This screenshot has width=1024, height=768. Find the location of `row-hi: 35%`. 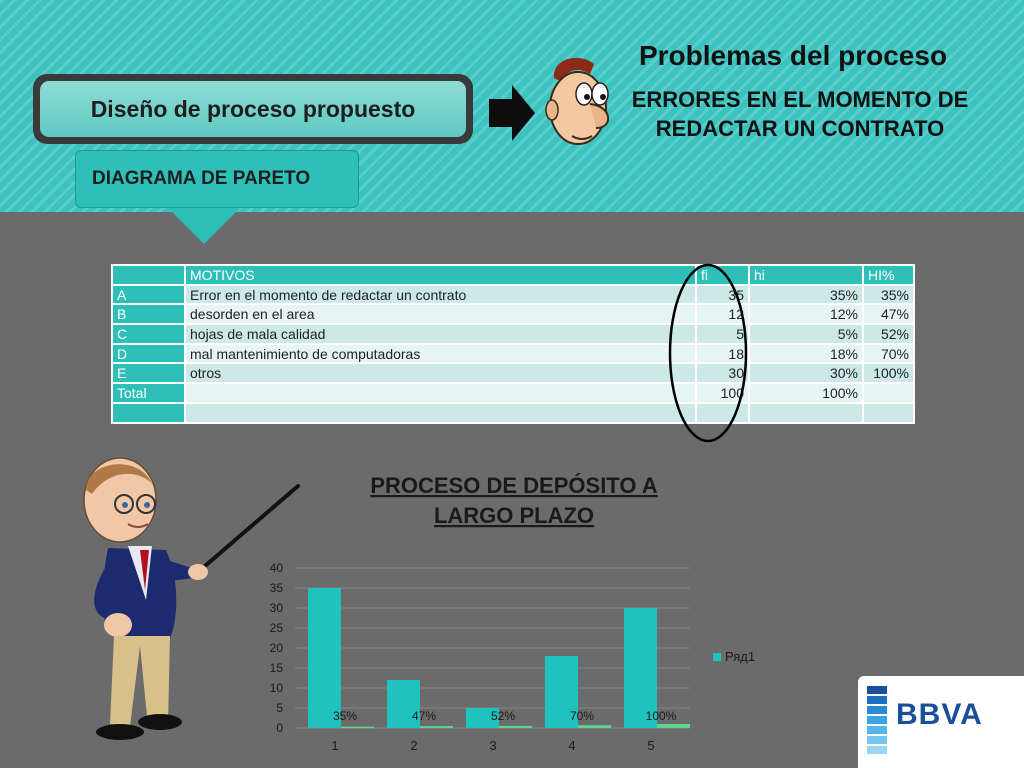

row-hi: 35% is located at coordinates (806, 294).